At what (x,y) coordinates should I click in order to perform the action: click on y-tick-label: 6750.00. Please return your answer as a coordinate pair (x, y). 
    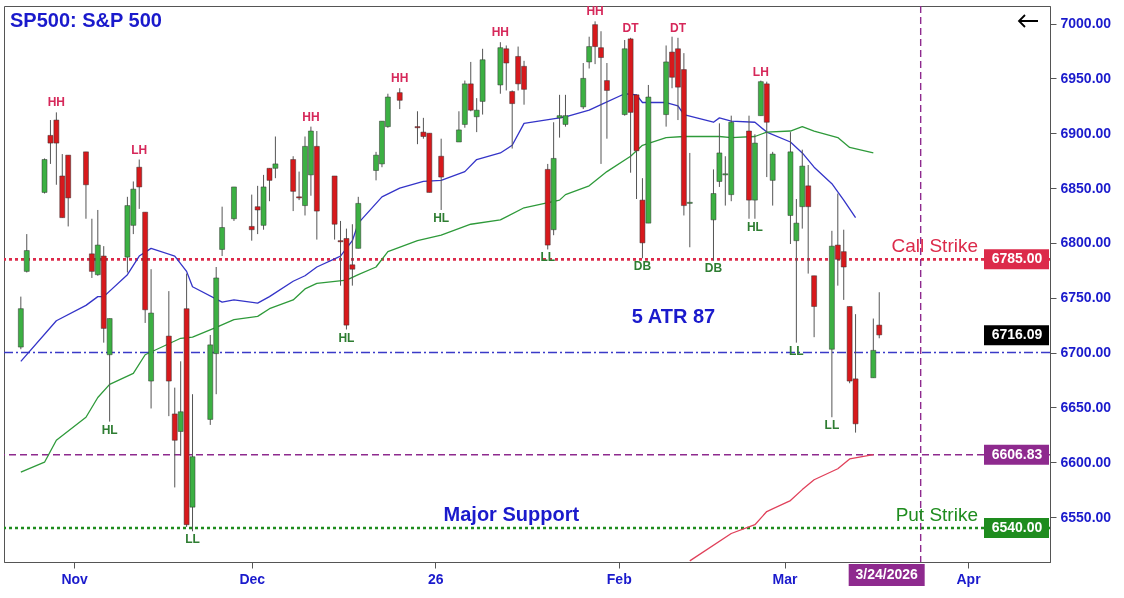
    Looking at the image, I should click on (1086, 297).